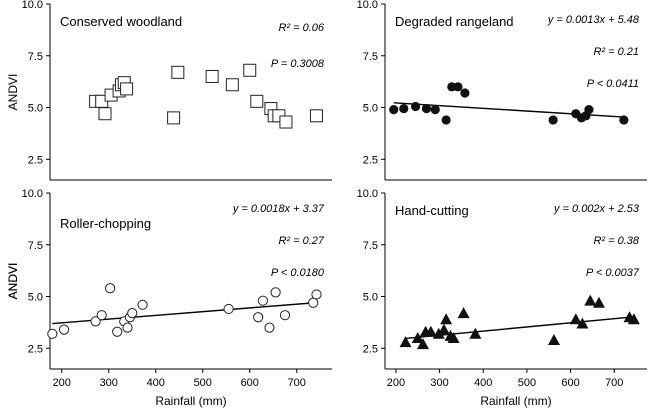 The height and width of the screenshot is (414, 649). Describe the element at coordinates (616, 52) in the screenshot. I see `stat-annotation: R² = 0.21` at that location.